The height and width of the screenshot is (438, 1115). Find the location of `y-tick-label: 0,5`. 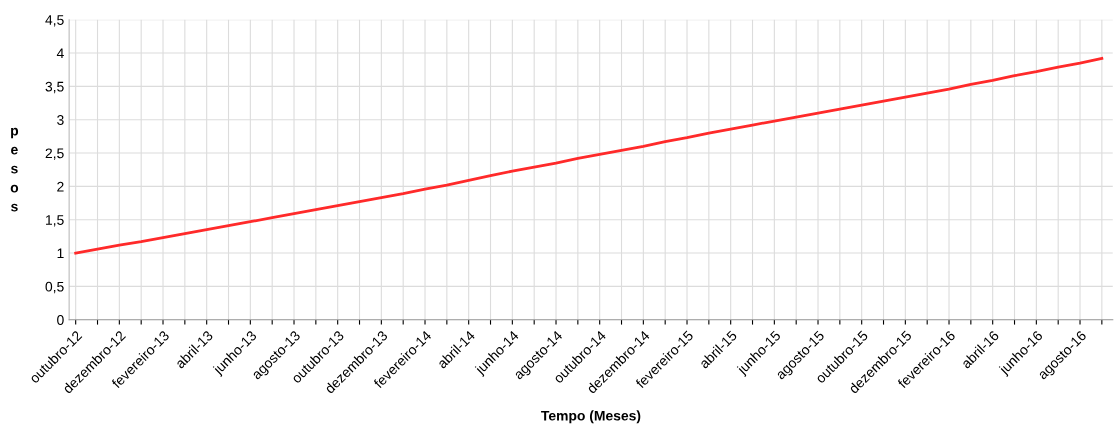

y-tick-label: 0,5 is located at coordinates (54, 287).